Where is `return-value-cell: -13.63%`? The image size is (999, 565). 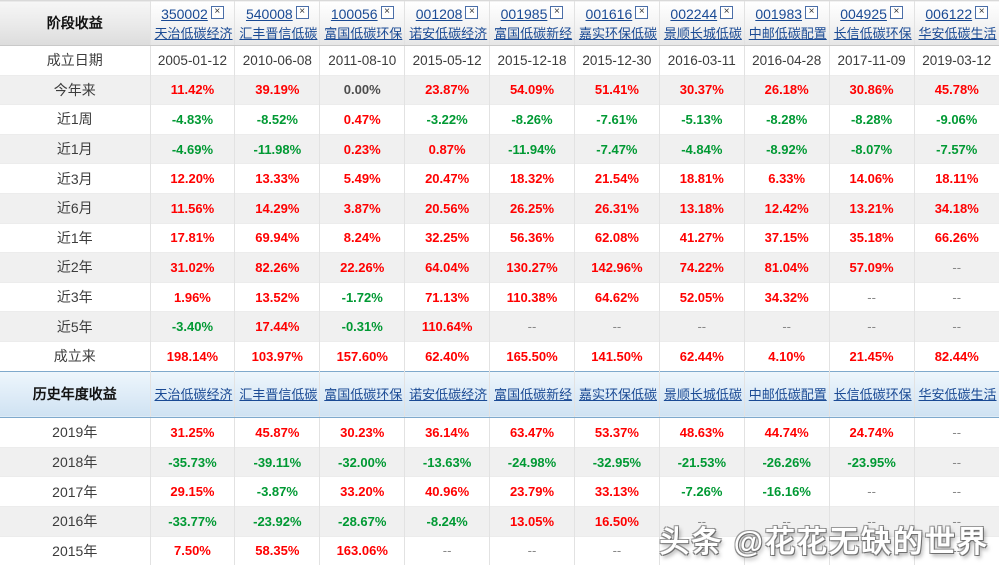
return-value-cell: -13.63% is located at coordinates (447, 461).